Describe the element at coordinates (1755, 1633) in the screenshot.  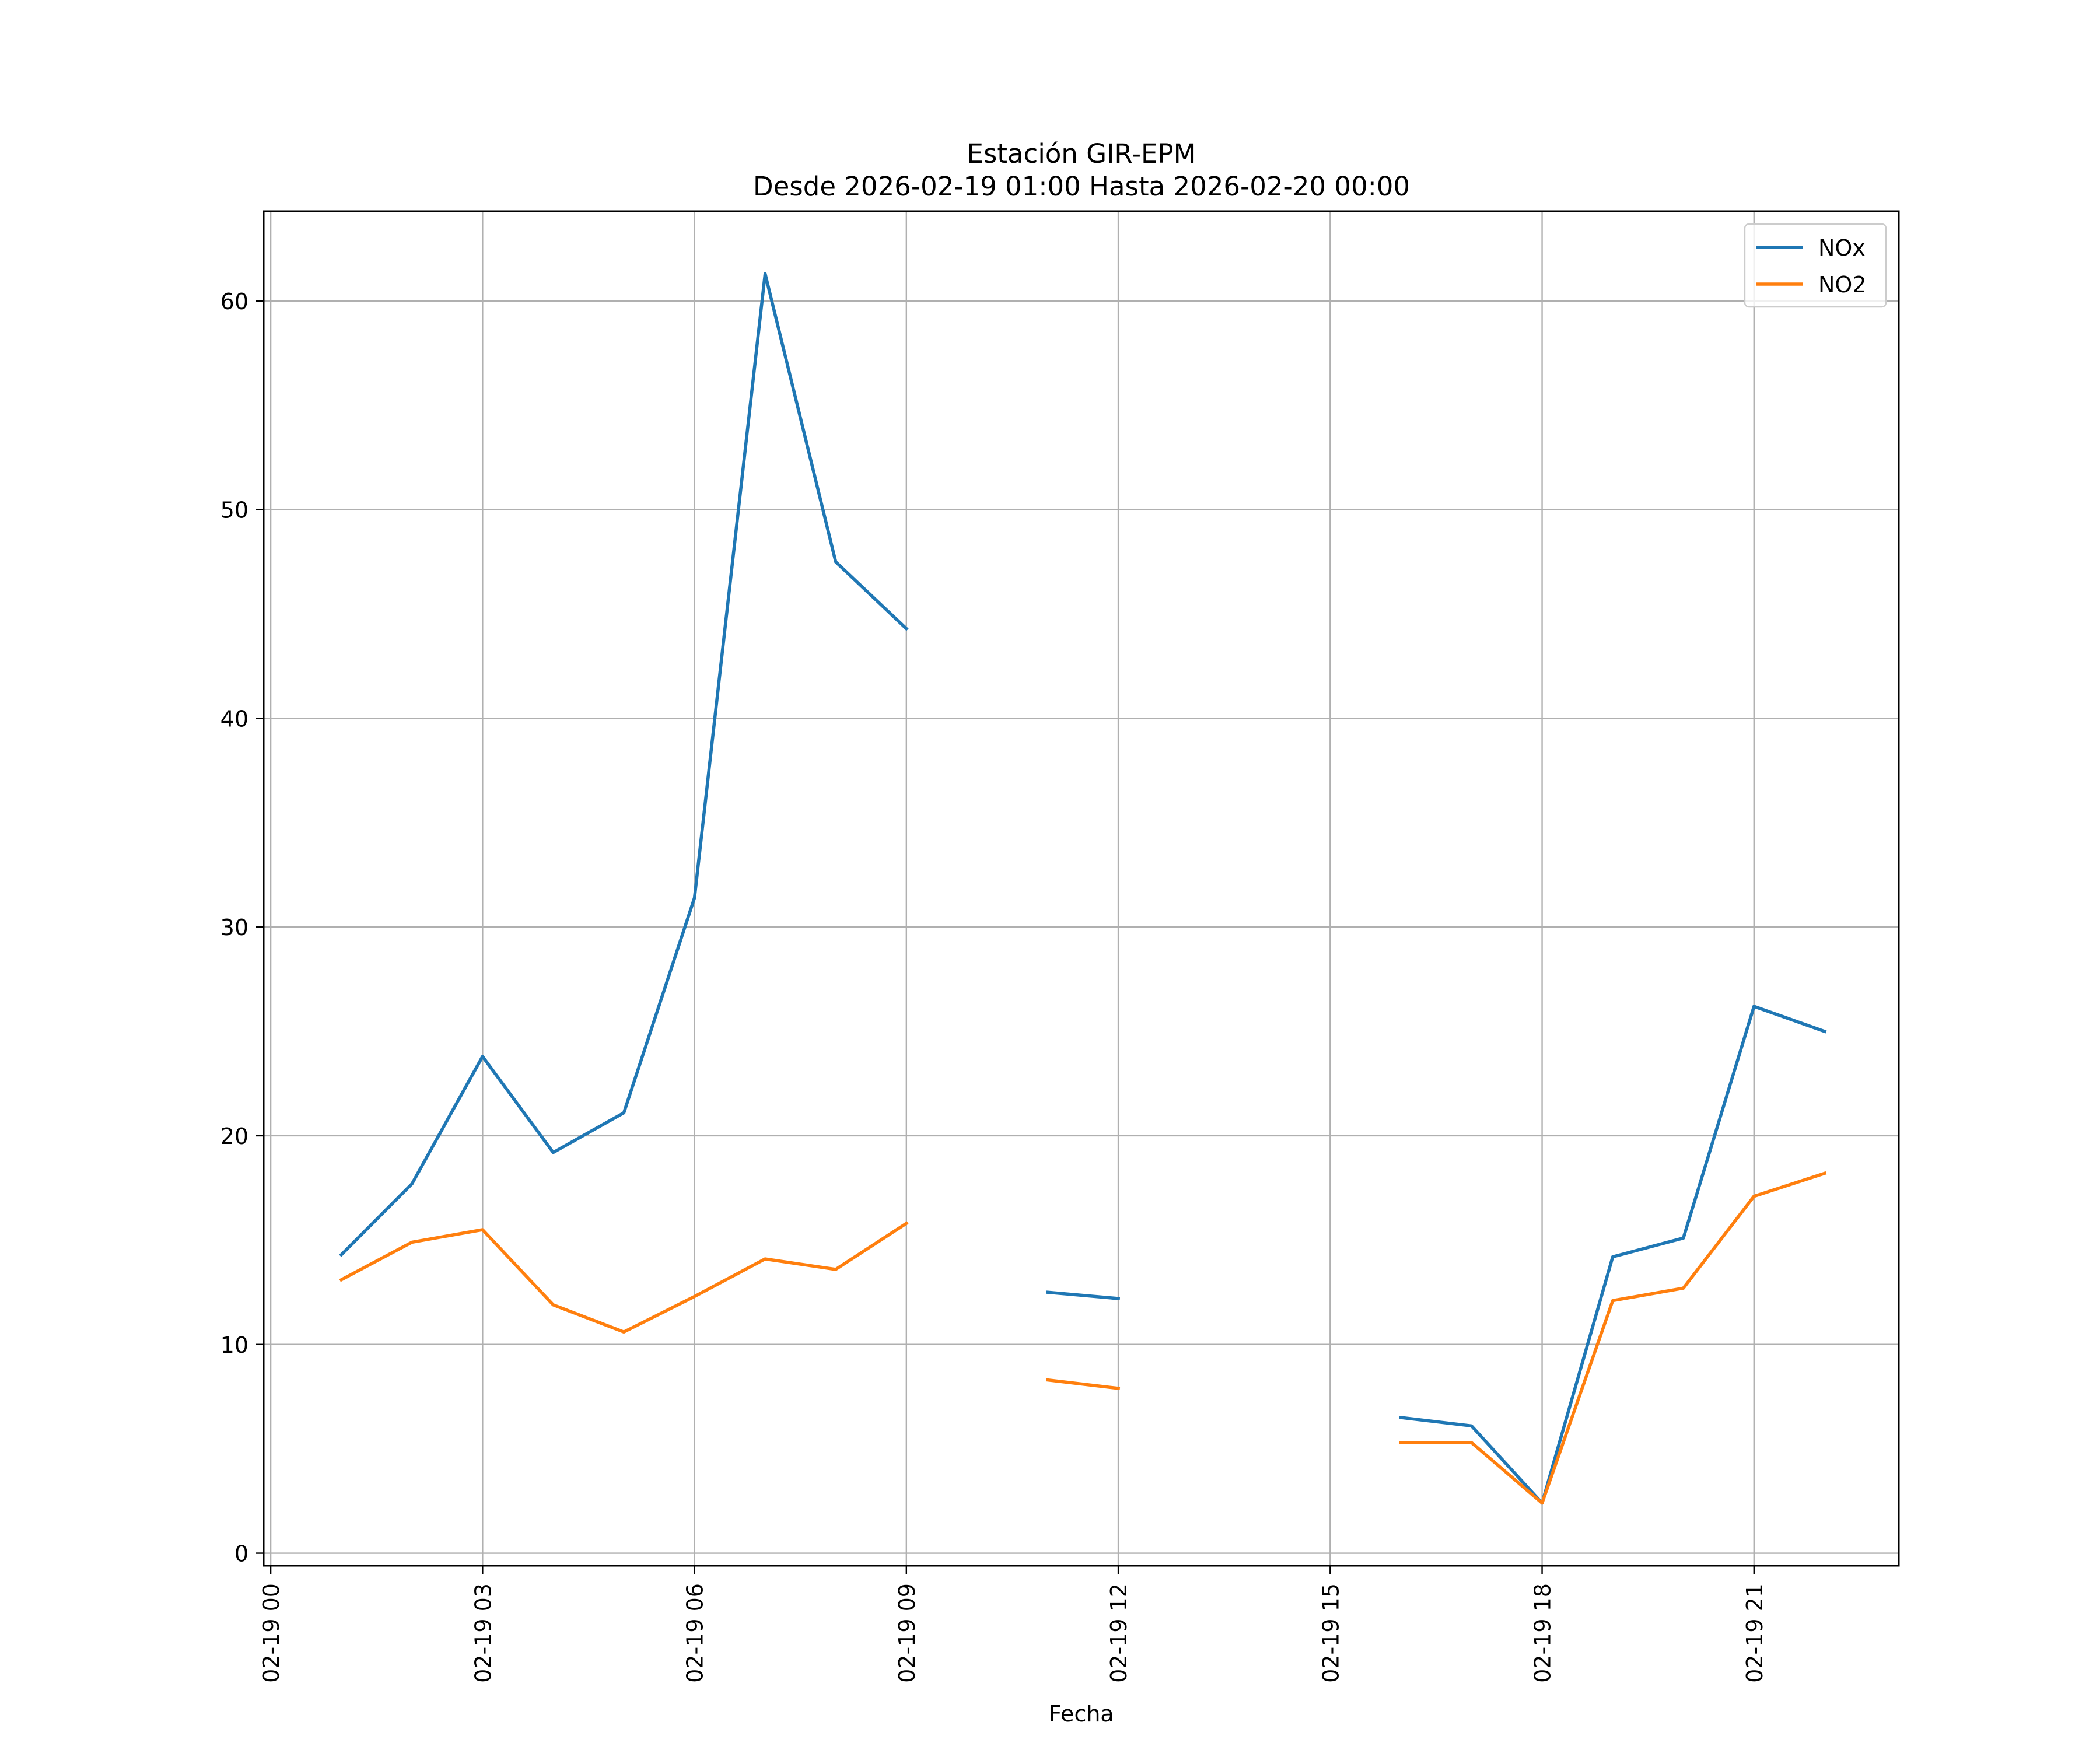
I see `x-tick-label: 02-19 21` at that location.